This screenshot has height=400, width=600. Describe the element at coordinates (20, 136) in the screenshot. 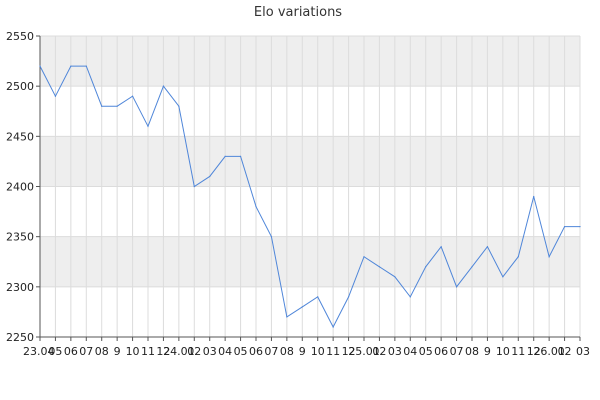

I see `y-tick-label: 2450` at that location.